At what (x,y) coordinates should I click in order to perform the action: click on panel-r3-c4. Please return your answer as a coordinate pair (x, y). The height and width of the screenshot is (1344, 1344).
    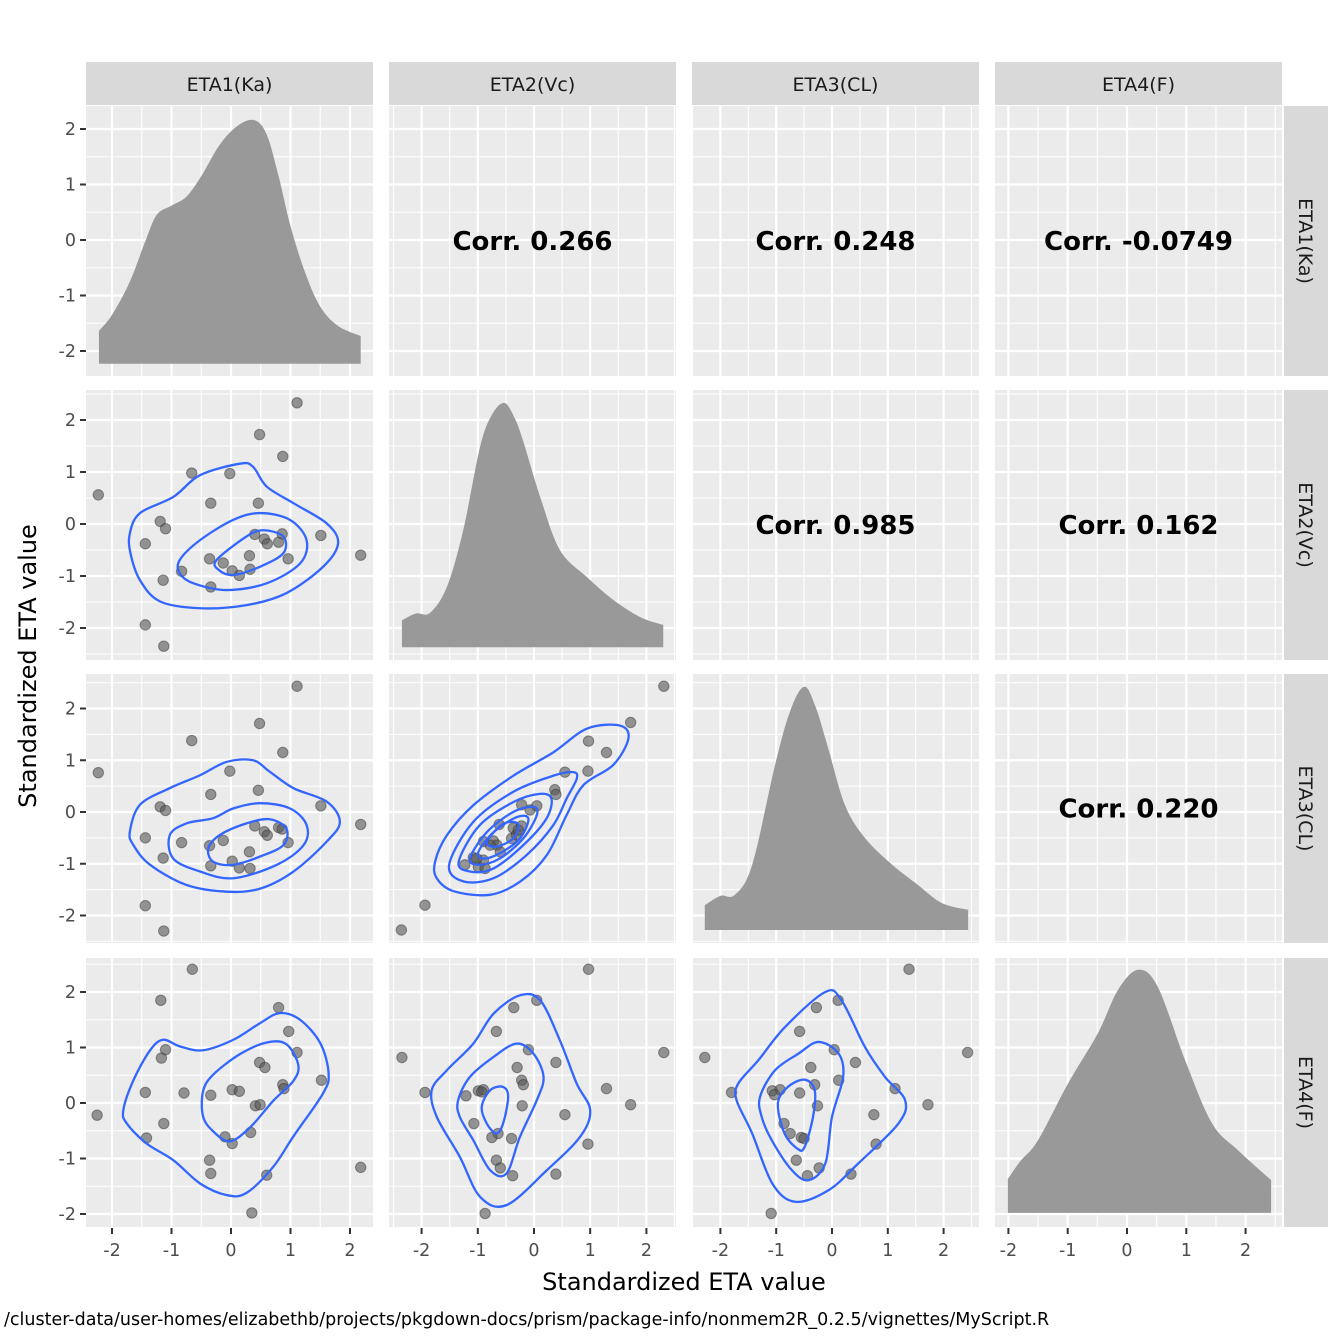
    Looking at the image, I should click on (1138, 808).